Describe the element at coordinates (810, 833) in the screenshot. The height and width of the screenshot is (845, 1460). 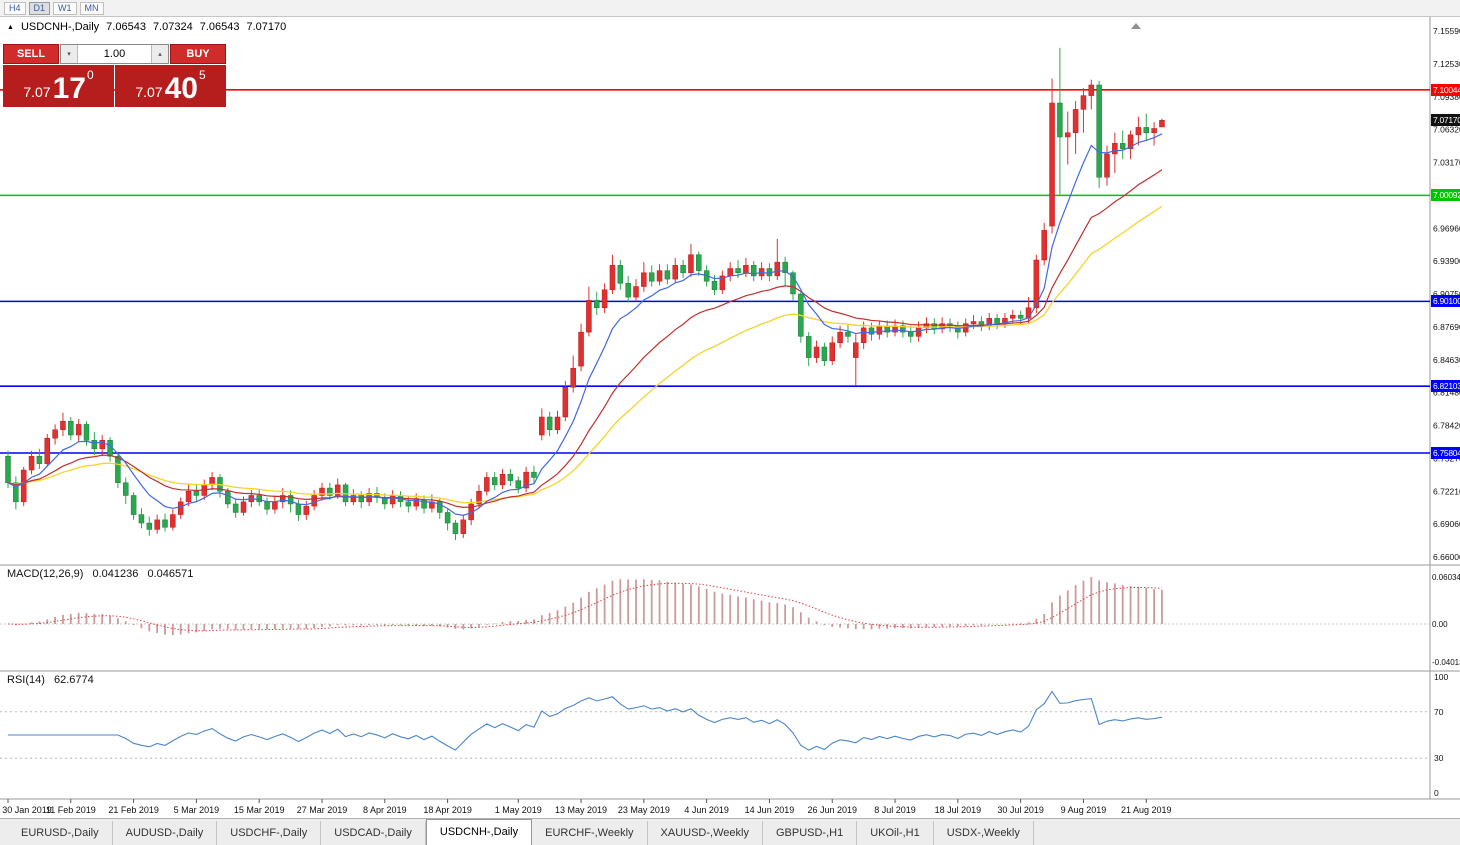
I see `symbol-tab-gbpusd: GBPUSD-,H1` at that location.